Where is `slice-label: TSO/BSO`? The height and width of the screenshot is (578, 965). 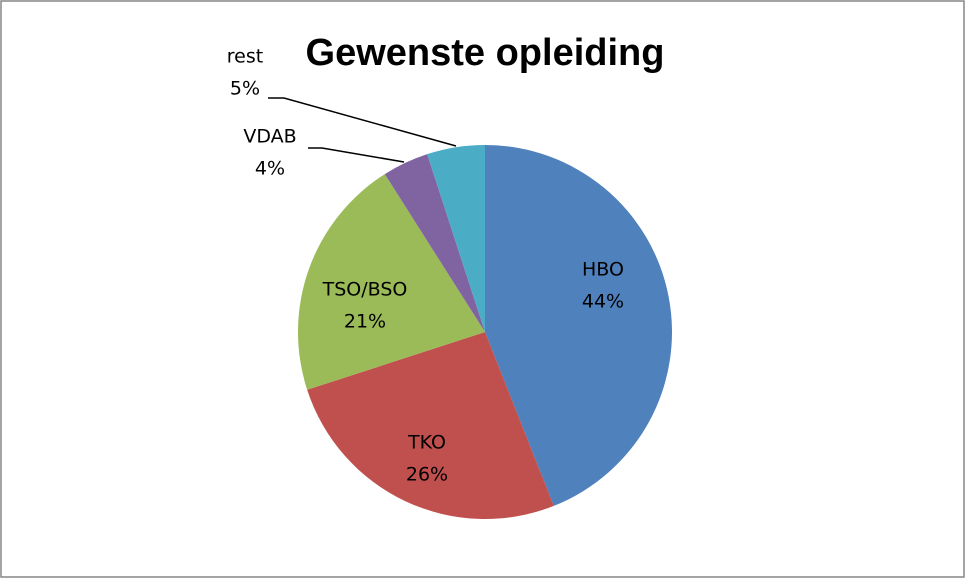
slice-label: TSO/BSO is located at coordinates (365, 290).